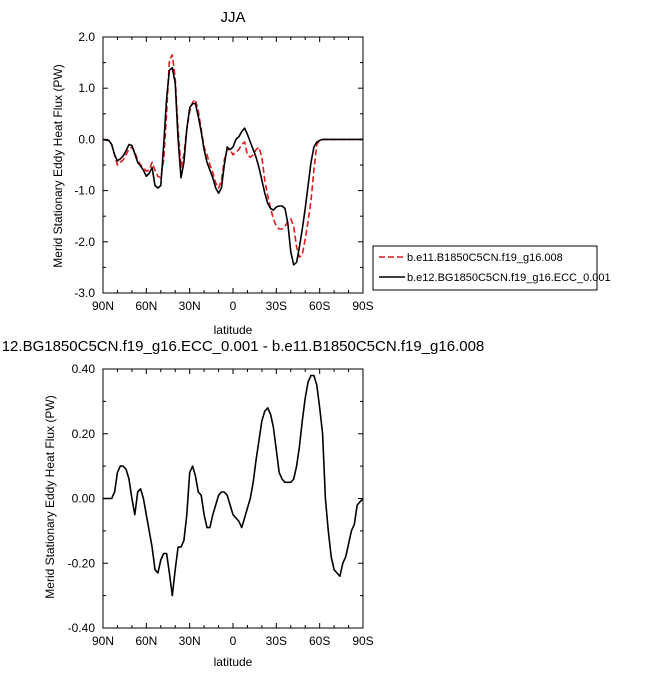  What do you see at coordinates (319, 306) in the screenshot?
I see `top-x-tick-label: 60S` at bounding box center [319, 306].